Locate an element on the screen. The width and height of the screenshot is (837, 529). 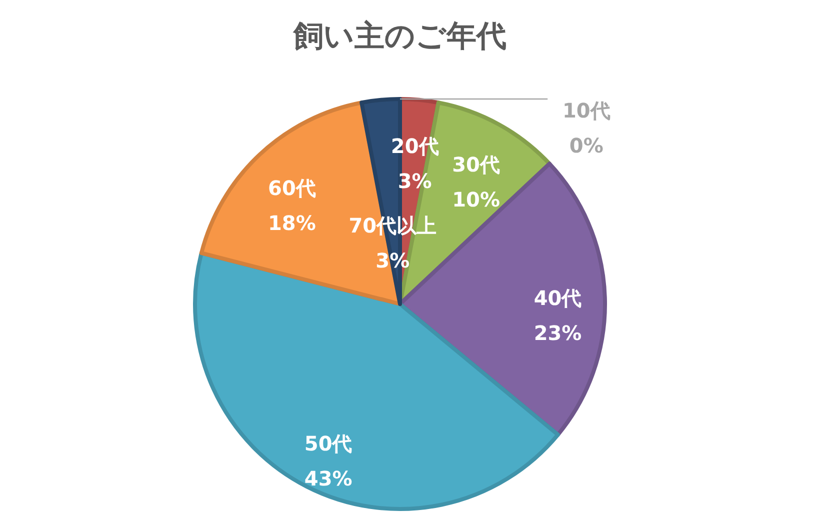
chart-title: 飼い主のご年代 is located at coordinates (399, 36).